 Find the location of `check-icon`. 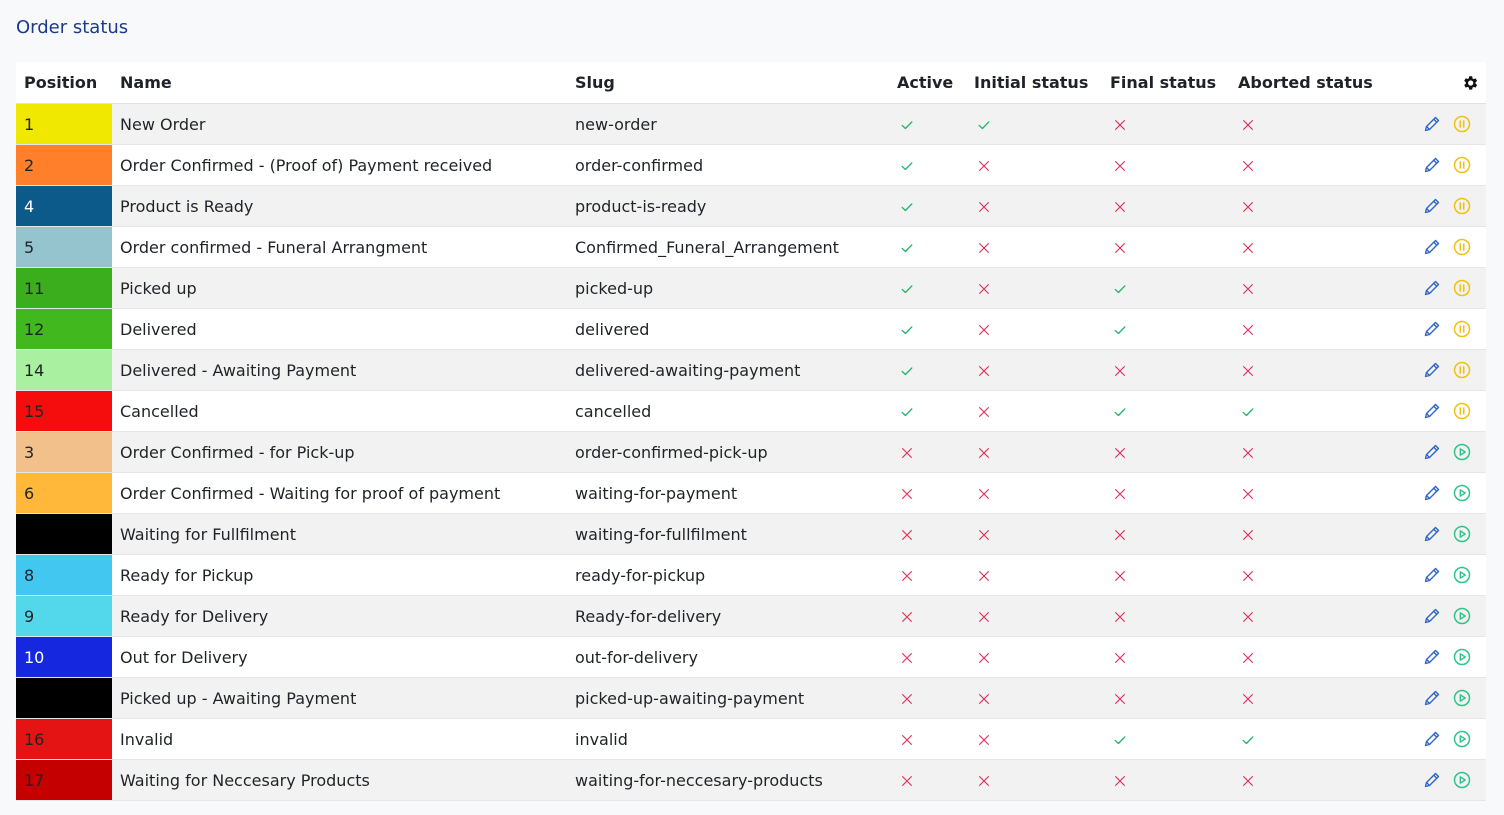

check-icon is located at coordinates (984, 125).